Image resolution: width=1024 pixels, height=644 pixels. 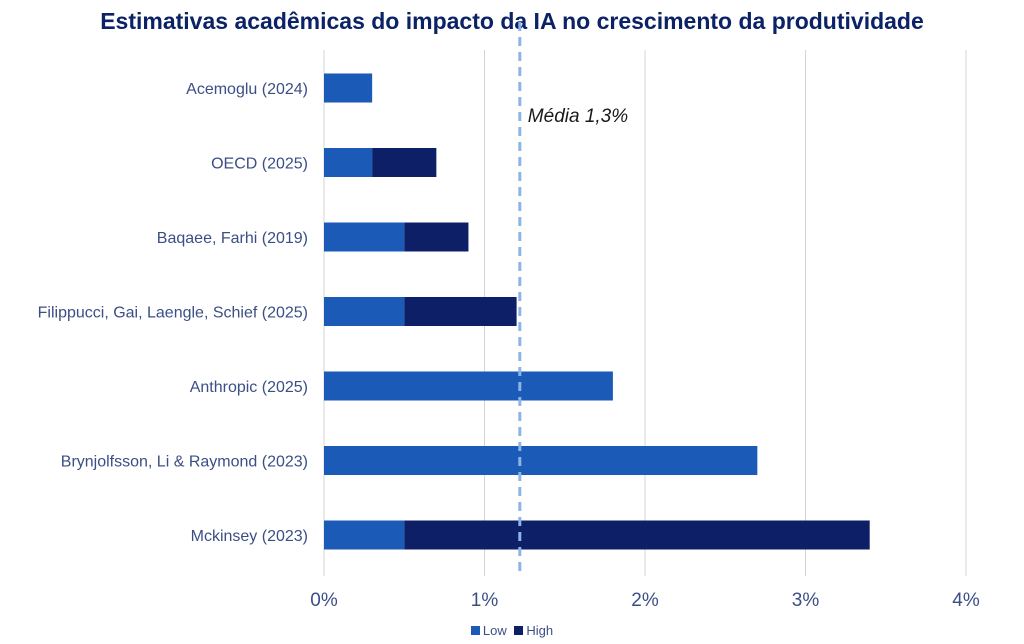 What do you see at coordinates (512, 630) in the screenshot?
I see `chart-legend: Low High` at bounding box center [512, 630].